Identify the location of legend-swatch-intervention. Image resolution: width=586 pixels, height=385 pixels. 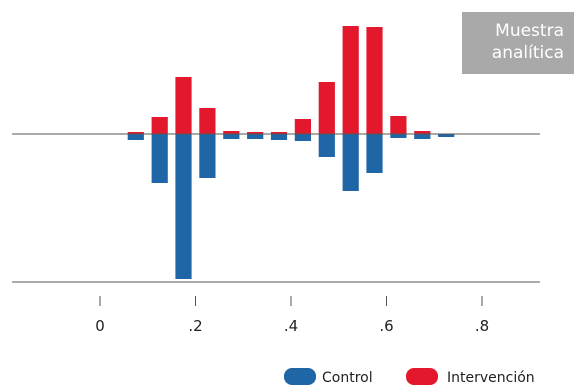
(422, 376).